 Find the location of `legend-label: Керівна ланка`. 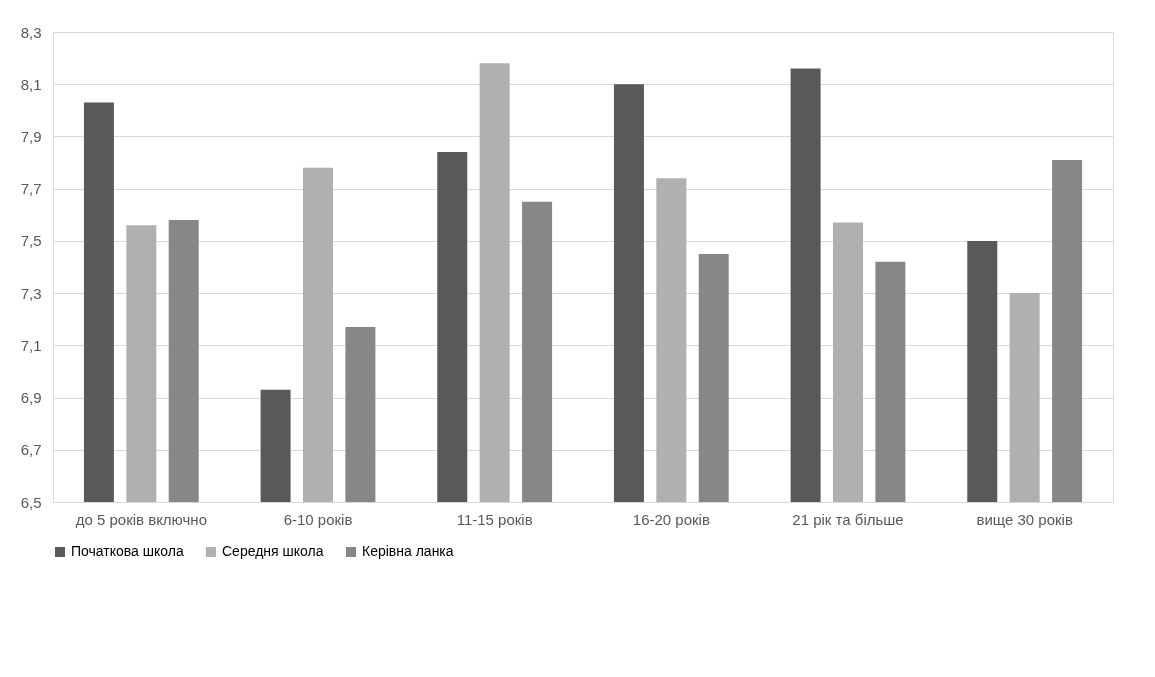

legend-label: Керівна ланка is located at coordinates (408, 551).